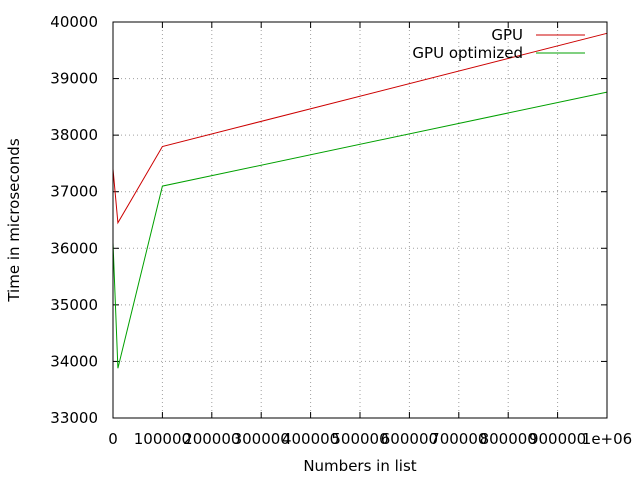  I want to click on x-tick-label: 600000, so click(409, 439).